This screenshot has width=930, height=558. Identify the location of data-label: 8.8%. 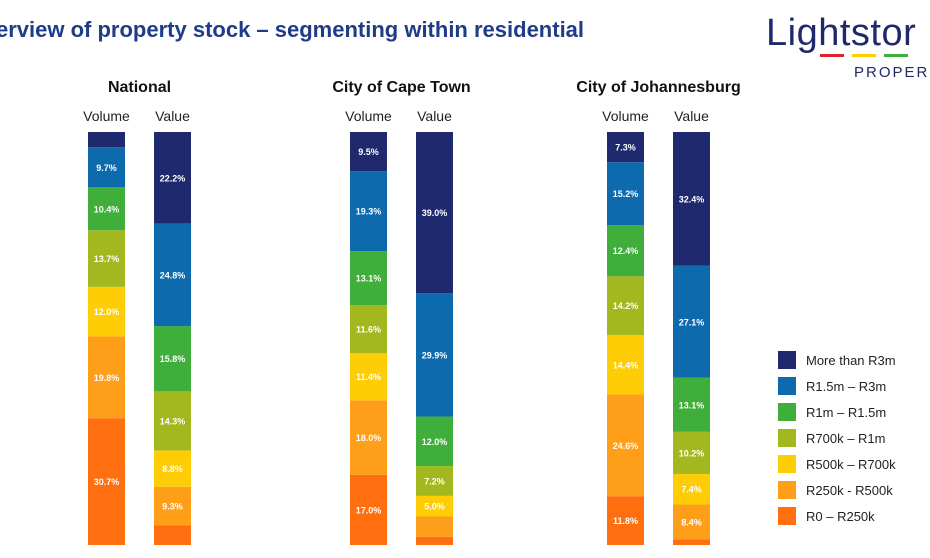
(172, 469).